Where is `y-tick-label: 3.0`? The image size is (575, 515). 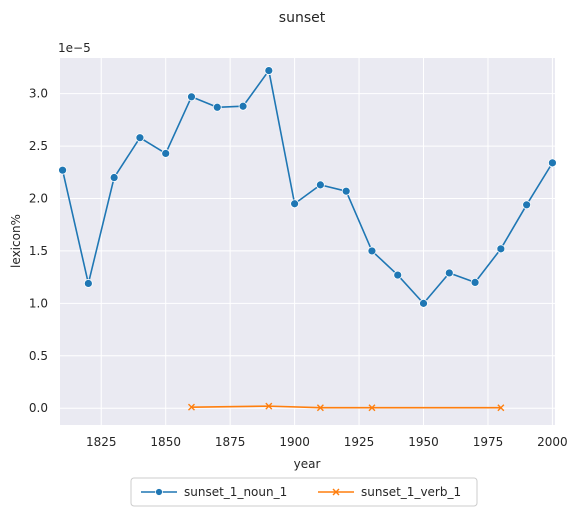
y-tick-label: 3.0 is located at coordinates (38, 94).